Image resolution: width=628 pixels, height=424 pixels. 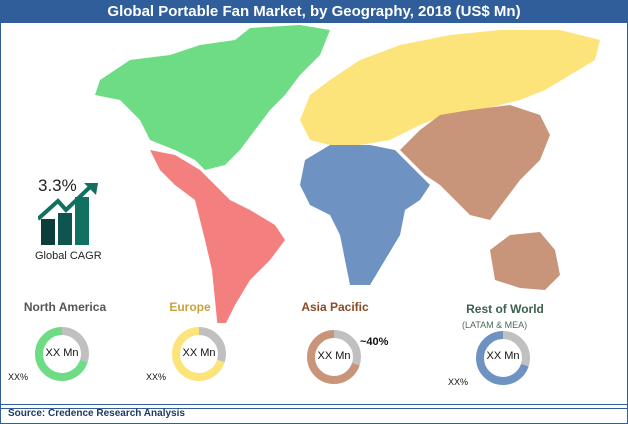 What do you see at coordinates (450, 87) in the screenshot?
I see `map-europe-russia` at bounding box center [450, 87].